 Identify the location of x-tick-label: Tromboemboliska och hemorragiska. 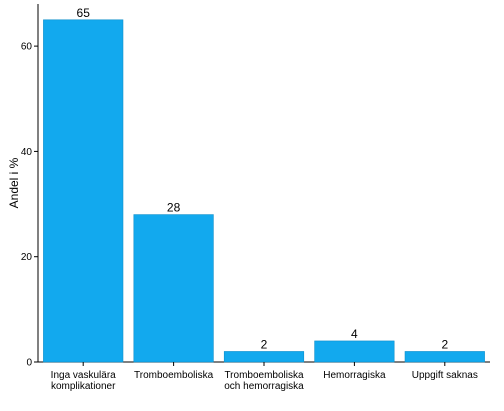
(264, 381).